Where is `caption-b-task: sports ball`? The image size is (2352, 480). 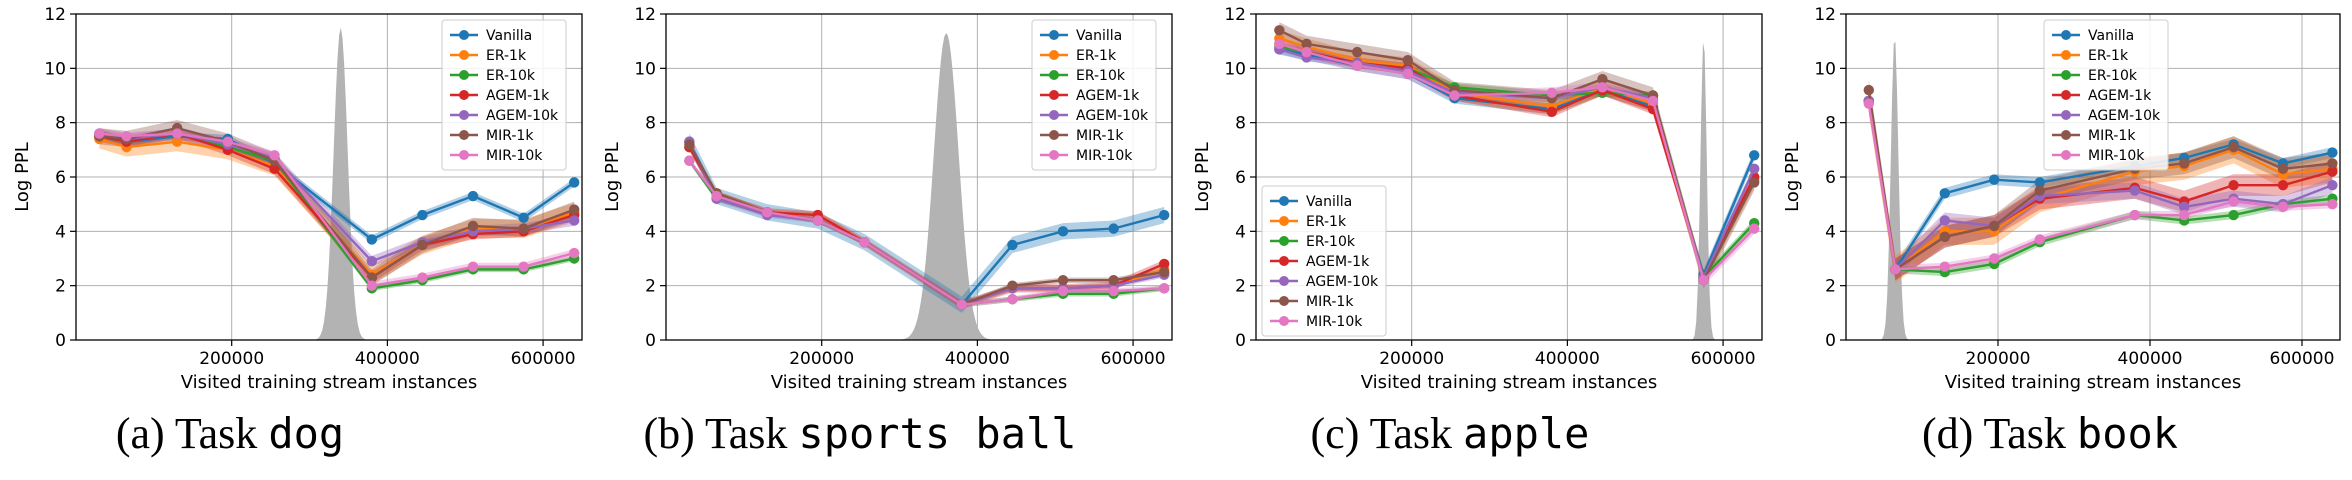
caption-b-task: sports ball is located at coordinates (937, 433).